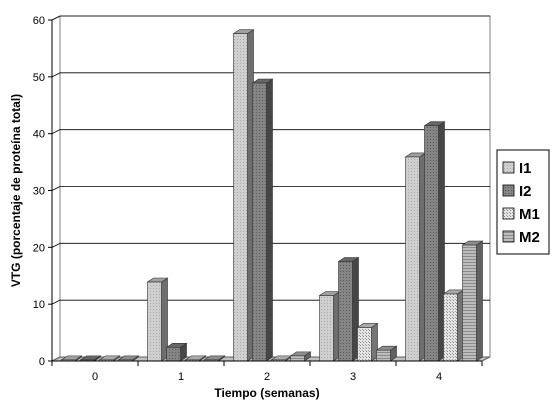  I want to click on y-tick-label: 0, so click(42, 362).